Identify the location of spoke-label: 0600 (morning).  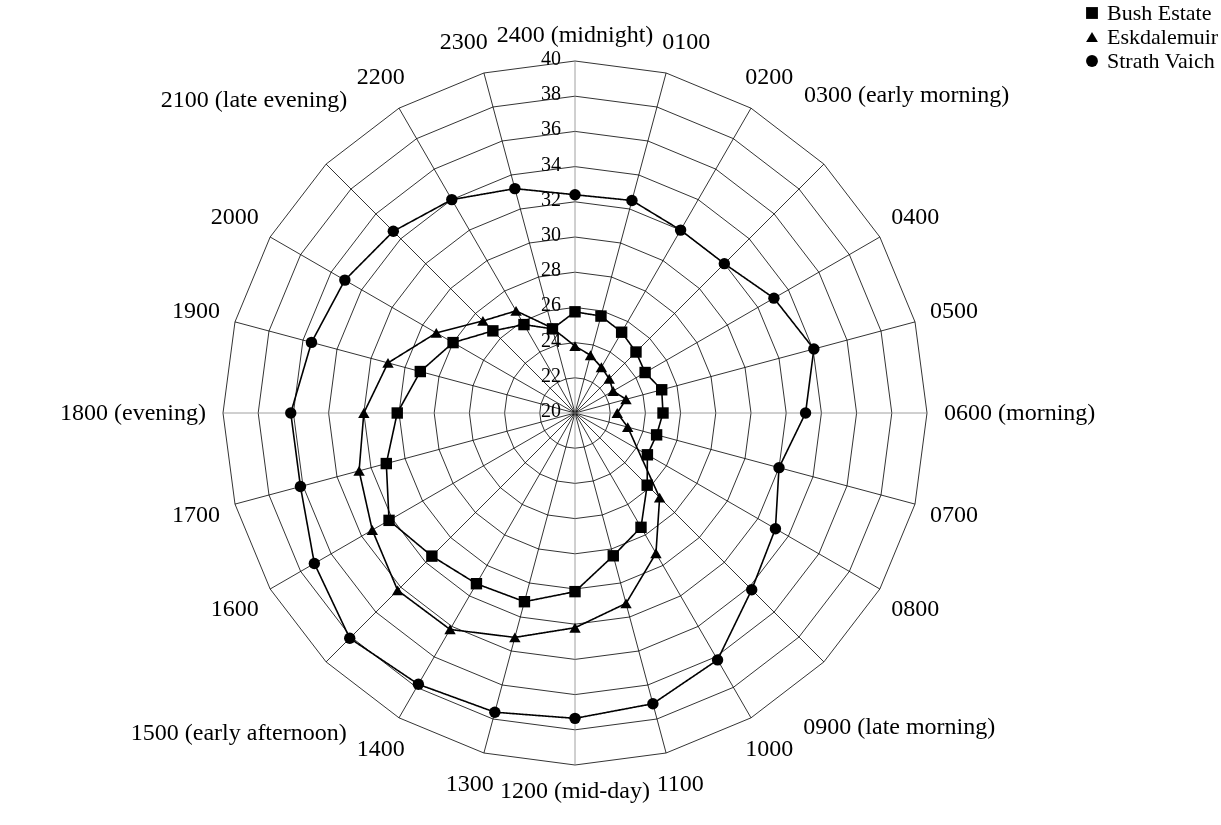
(1020, 412).